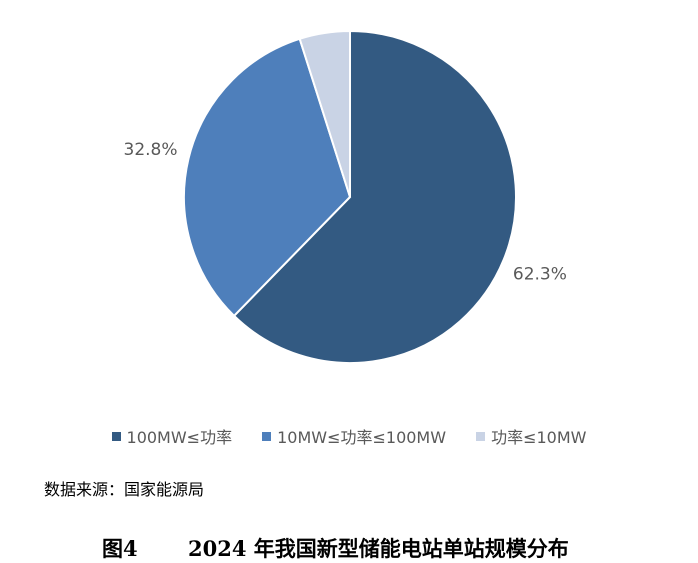 The height and width of the screenshot is (563, 698). I want to click on legend: 100MW≤功率 10MW≤功率≤100MW 功率≤10MW, so click(349, 436).